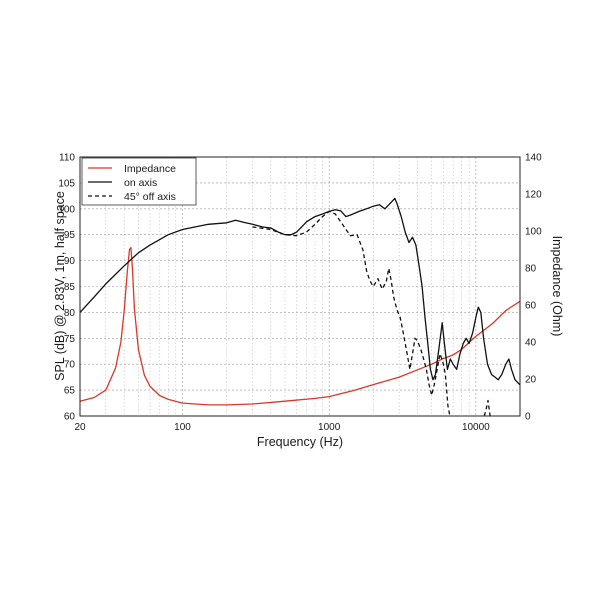 The width and height of the screenshot is (600, 600). Describe the element at coordinates (70, 417) in the screenshot. I see `y-tick-label-left: 60` at that location.